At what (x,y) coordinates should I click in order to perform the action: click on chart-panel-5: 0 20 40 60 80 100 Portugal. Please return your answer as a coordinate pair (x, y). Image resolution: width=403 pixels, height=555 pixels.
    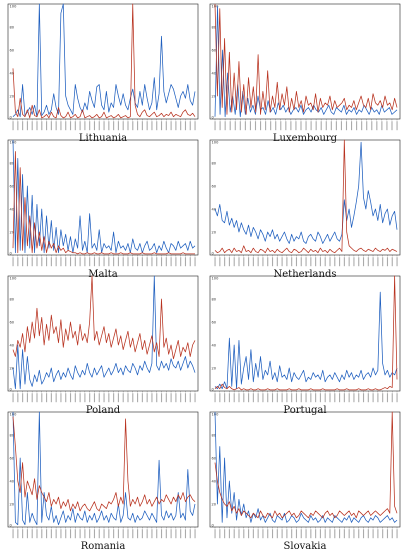
    Looking at the image, I should click on (305, 347).